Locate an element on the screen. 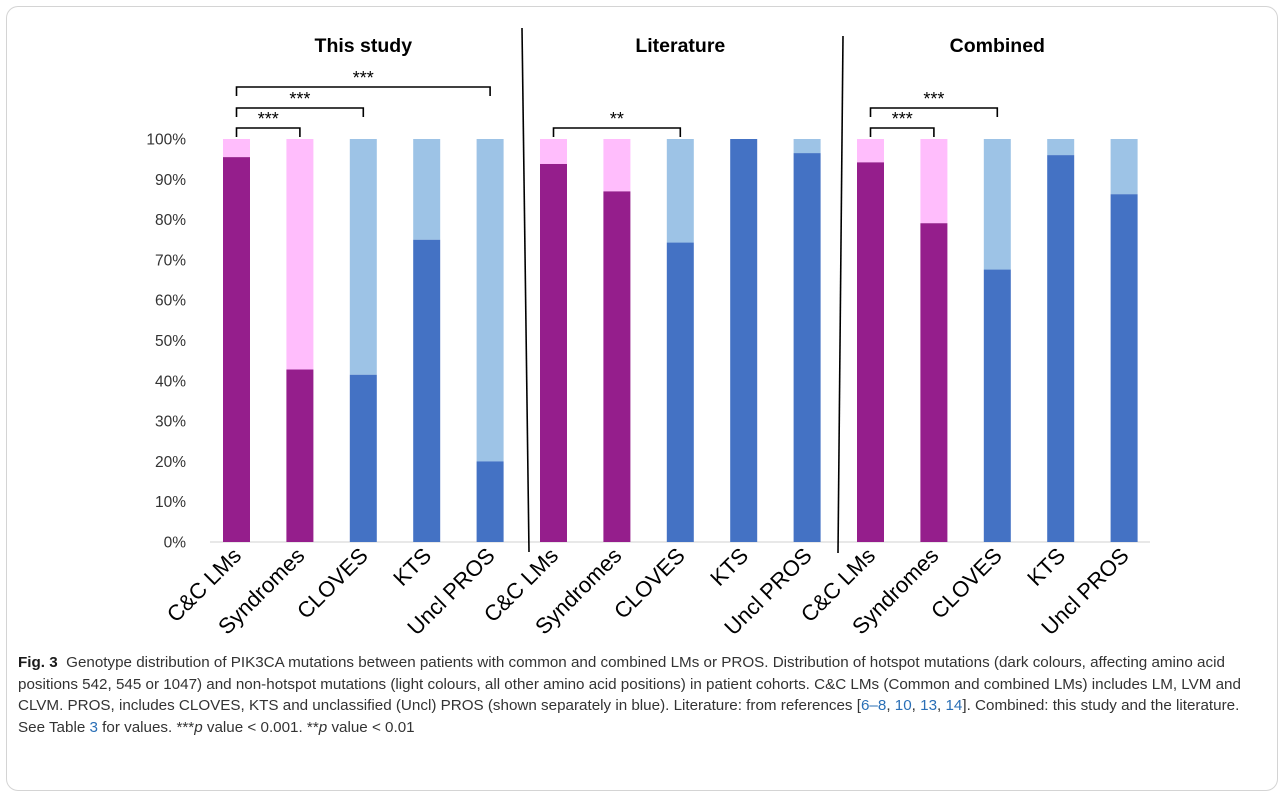 The width and height of the screenshot is (1285, 799). y-tick-label: 0% is located at coordinates (175, 543).